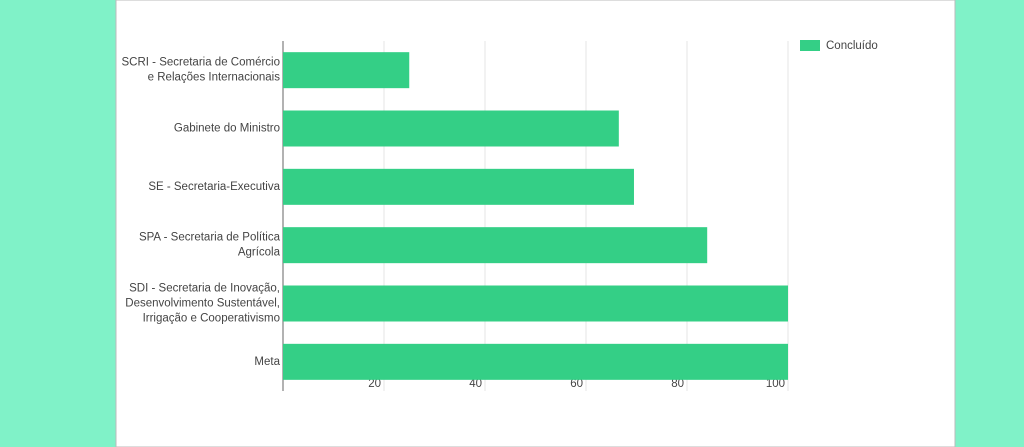 This screenshot has height=447, width=1024. I want to click on y-tick-label-line: Irrigação e Cooperativismo, so click(211, 319).